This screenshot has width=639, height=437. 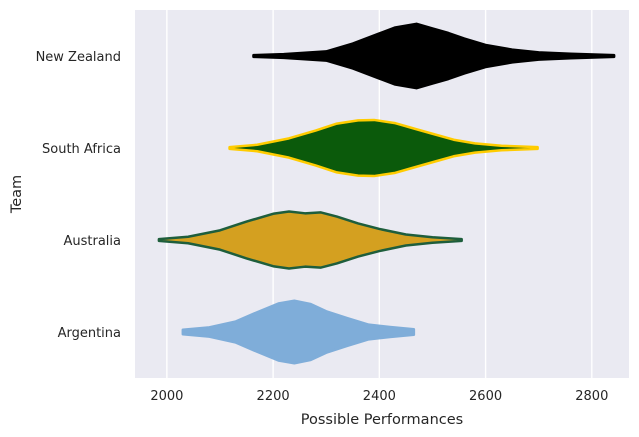 I want to click on violin-australia, so click(x=310, y=240).